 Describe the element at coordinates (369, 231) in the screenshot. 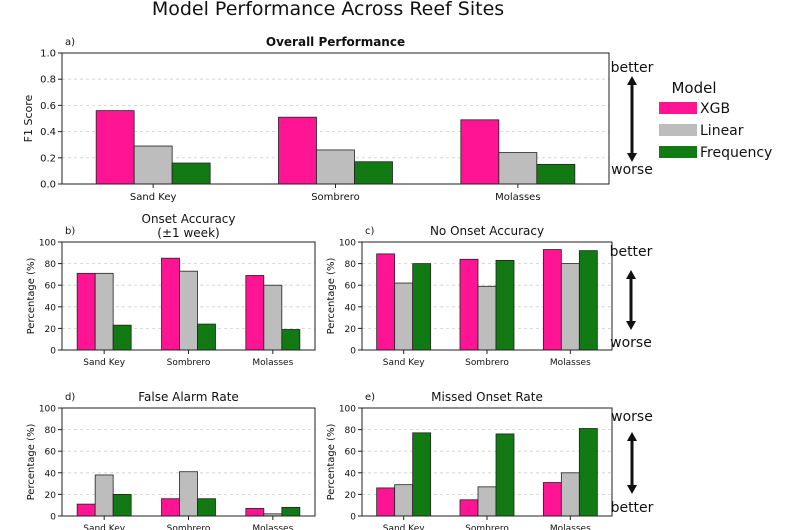

I see `panel-letter: c)` at that location.